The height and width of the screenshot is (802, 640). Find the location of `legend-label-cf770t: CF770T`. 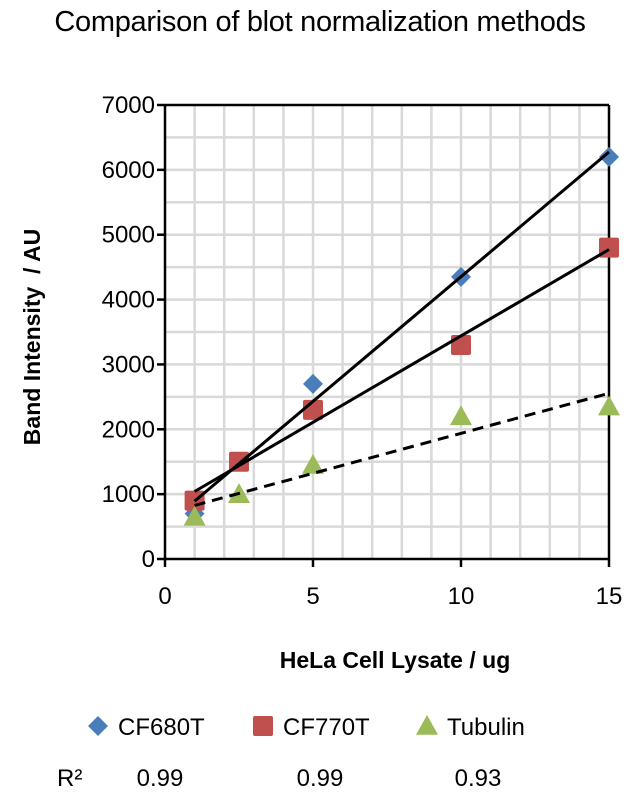

legend-label-cf770t: CF770T is located at coordinates (326, 727).